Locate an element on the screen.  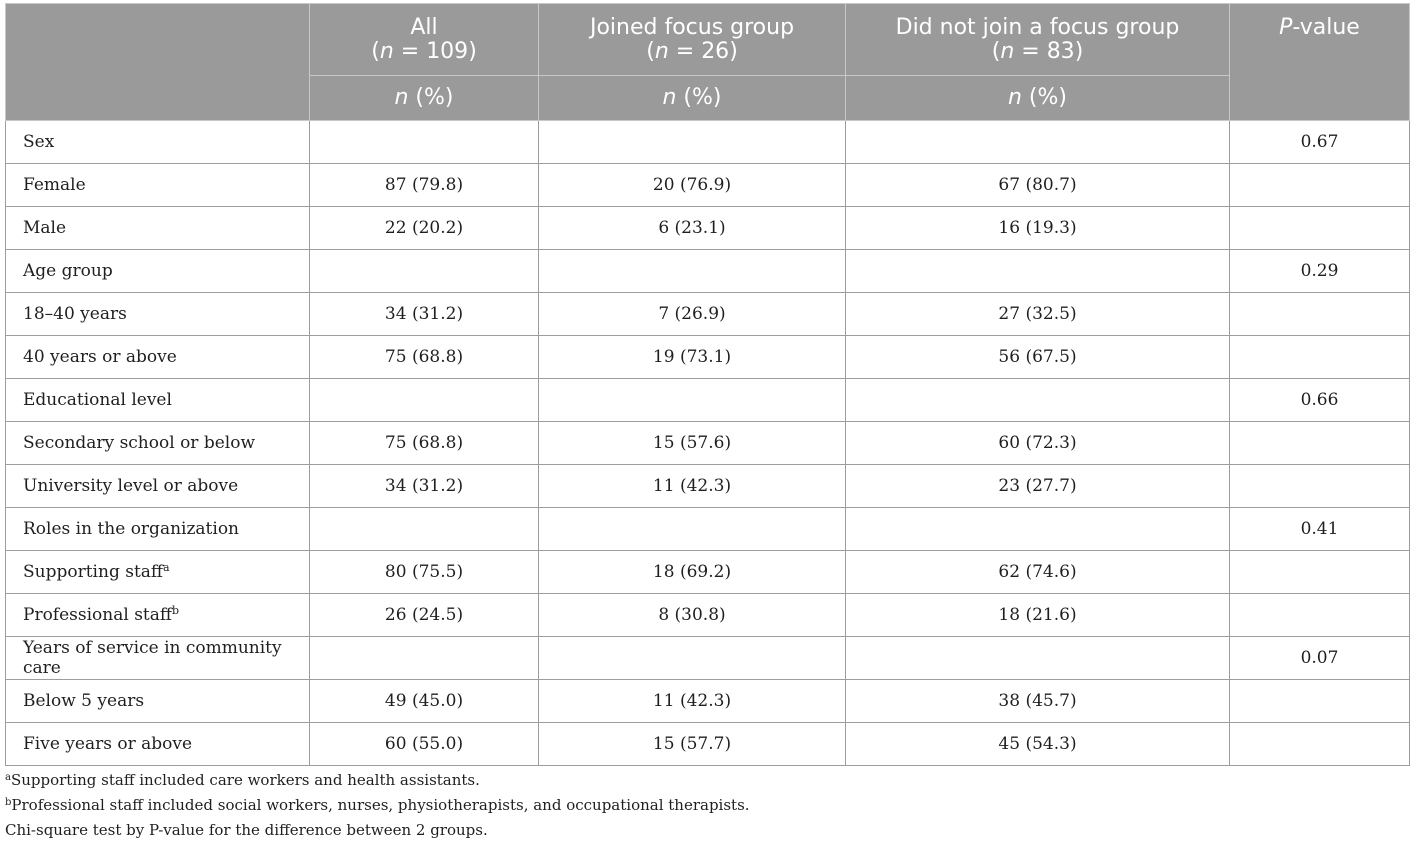
cell-all-text: 22 (20.2) is located at coordinates (424, 228).